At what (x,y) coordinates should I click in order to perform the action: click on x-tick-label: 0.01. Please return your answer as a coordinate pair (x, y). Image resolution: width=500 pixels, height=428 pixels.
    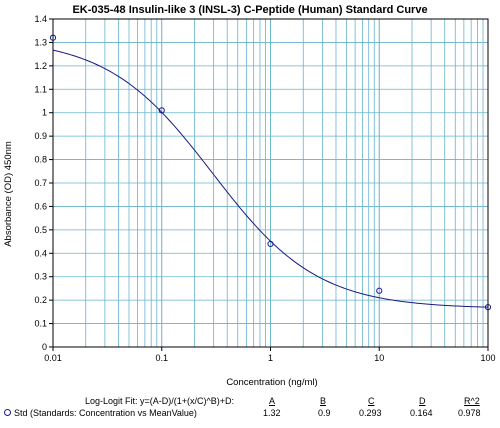
    Looking at the image, I should click on (53, 358).